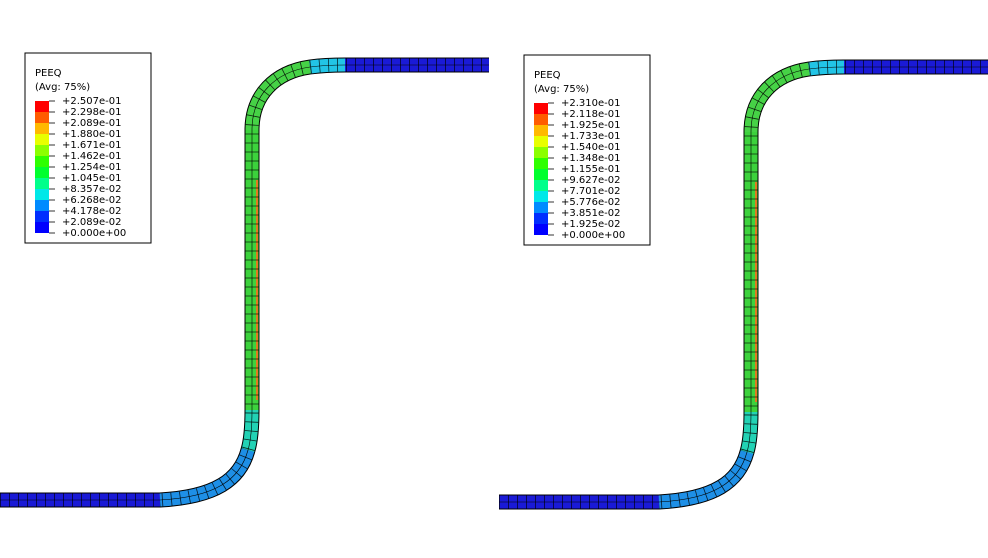 The height and width of the screenshot is (558, 988). I want to click on legend-label: +1.925e-02, so click(591, 224).